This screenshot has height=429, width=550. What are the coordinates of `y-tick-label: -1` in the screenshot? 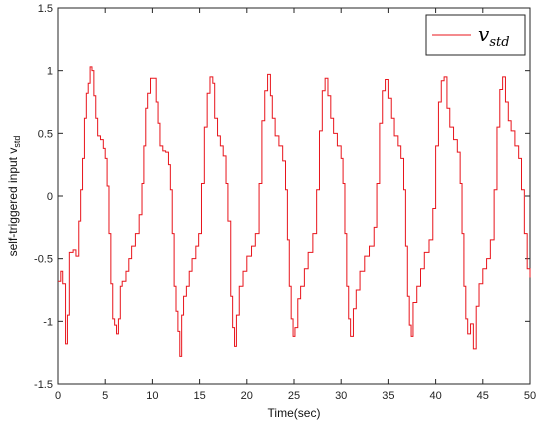 It's located at (48, 322).